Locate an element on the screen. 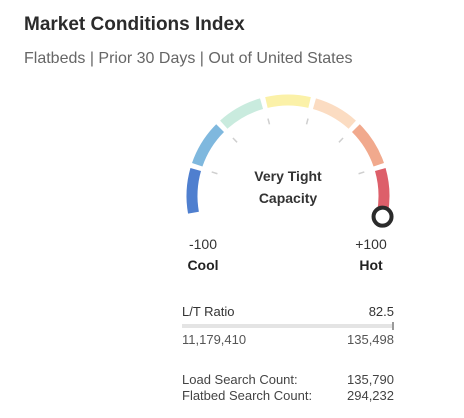 This screenshot has width=464, height=418. gauge-status: Very Tight Capacity is located at coordinates (288, 187).